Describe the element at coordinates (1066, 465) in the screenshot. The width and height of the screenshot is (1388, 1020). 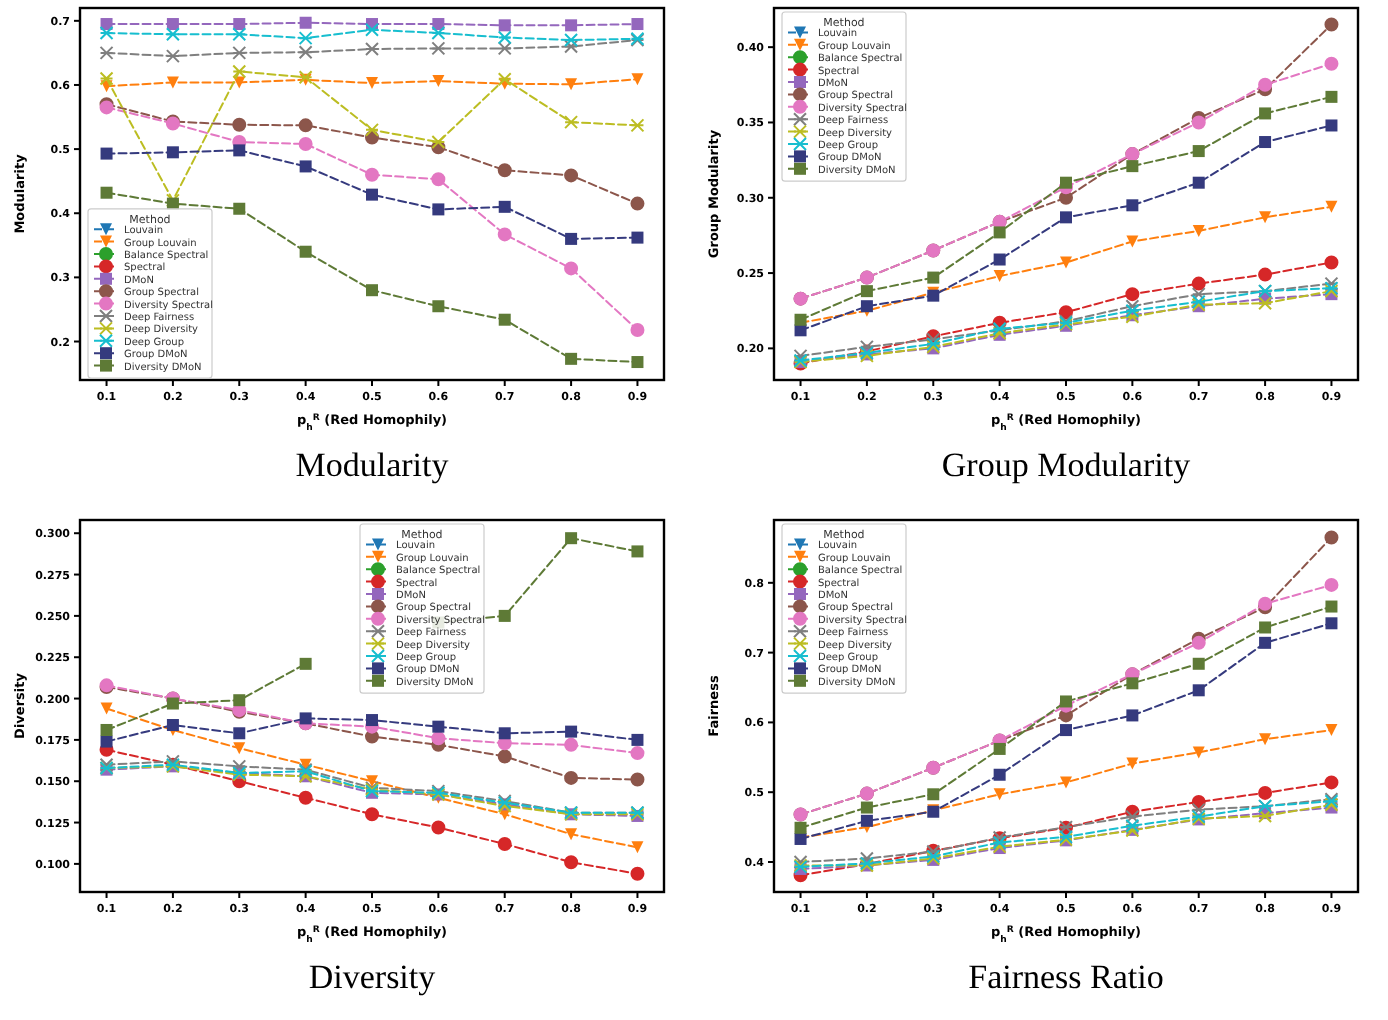
I see `text: Group Modularity` at that location.